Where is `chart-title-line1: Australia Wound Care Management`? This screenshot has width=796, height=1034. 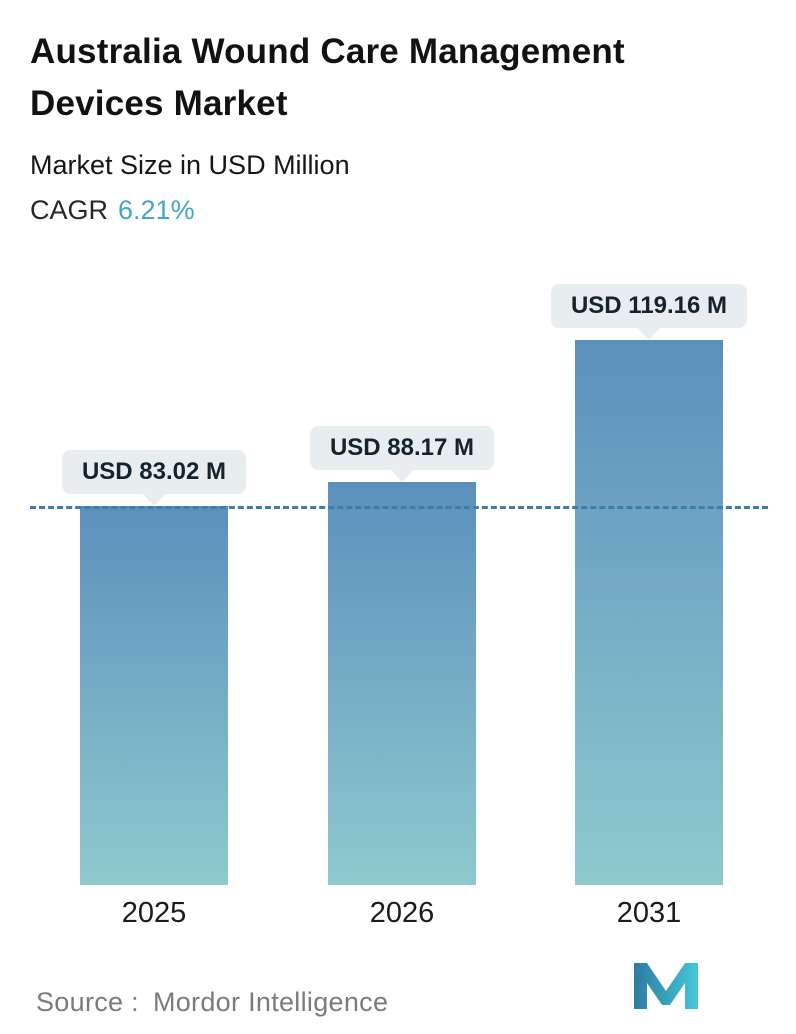
chart-title-line1: Australia Wound Care Management is located at coordinates (327, 51).